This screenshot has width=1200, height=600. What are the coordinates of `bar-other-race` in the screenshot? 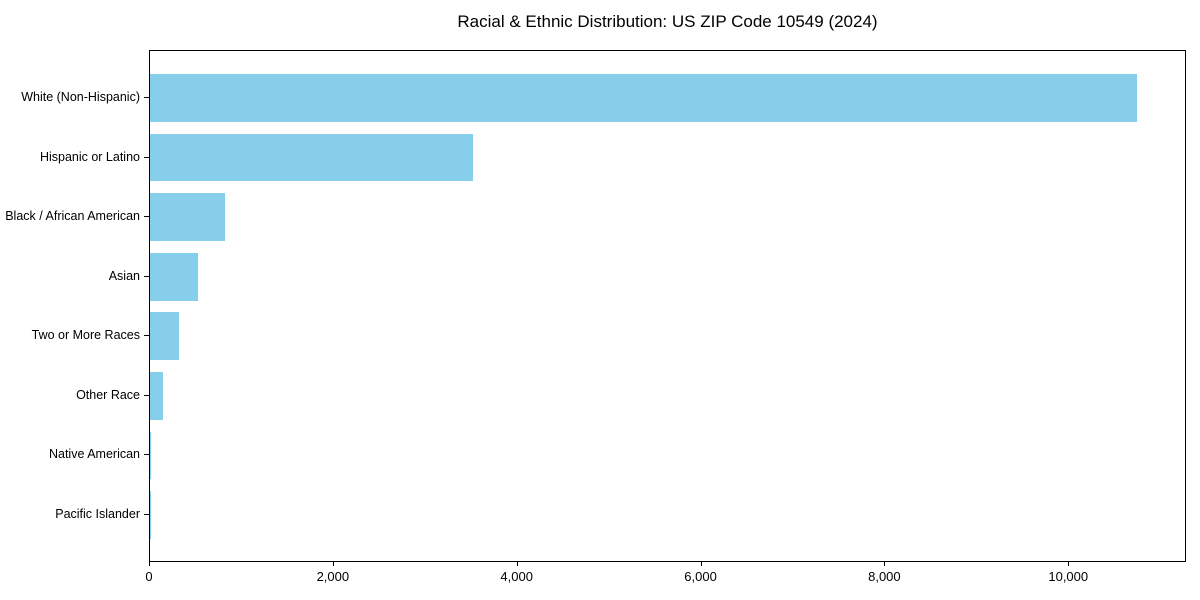 It's located at (157, 396).